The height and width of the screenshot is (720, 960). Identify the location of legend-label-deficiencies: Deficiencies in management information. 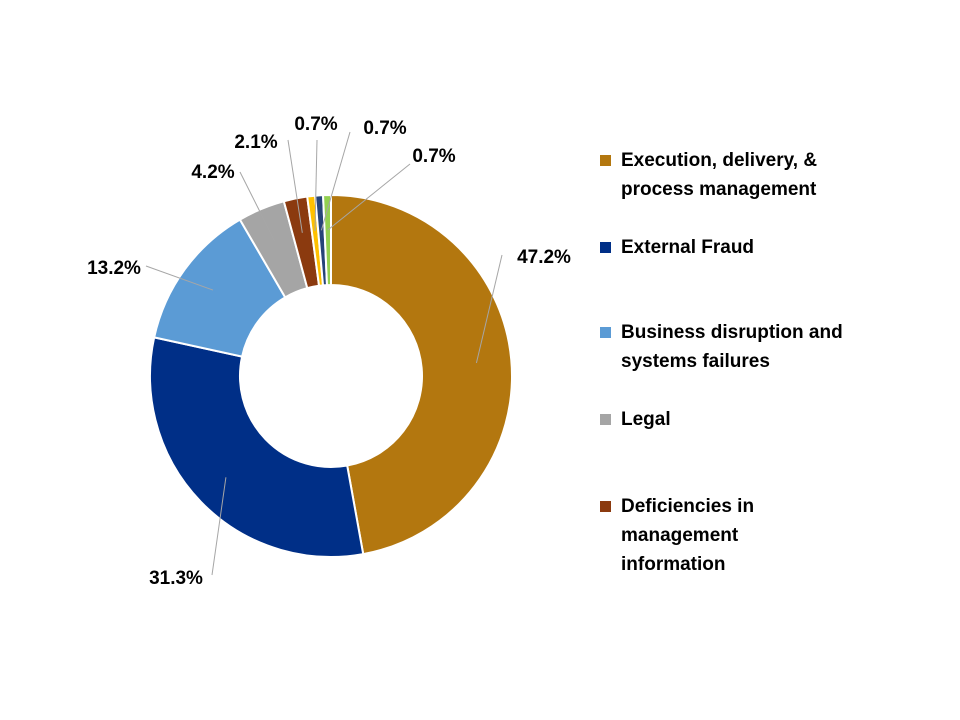
(688, 535).